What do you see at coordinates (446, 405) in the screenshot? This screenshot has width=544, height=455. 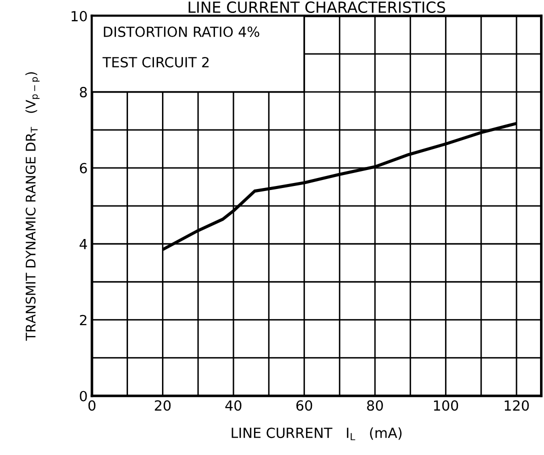 I see `x-tick-label: 100` at bounding box center [446, 405].